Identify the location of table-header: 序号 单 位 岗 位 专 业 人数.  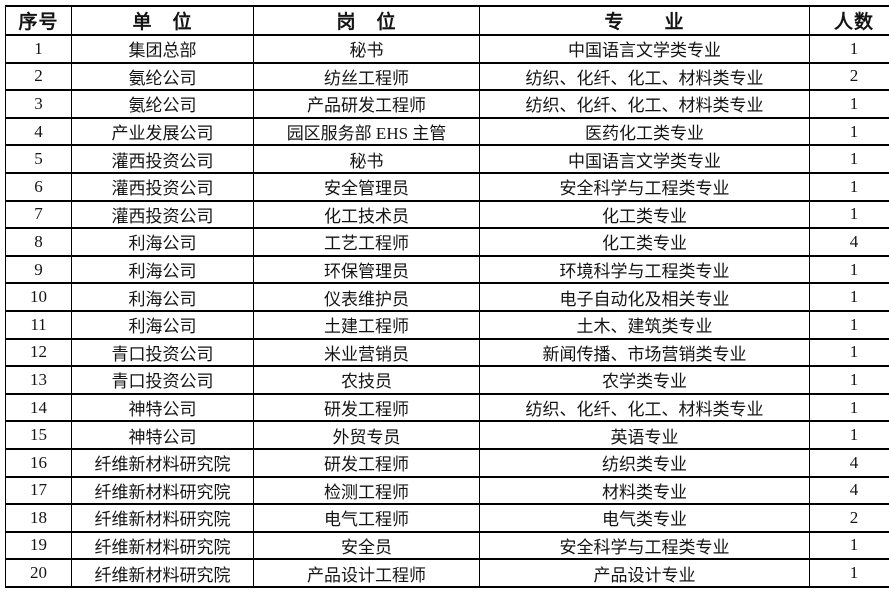
(447, 20).